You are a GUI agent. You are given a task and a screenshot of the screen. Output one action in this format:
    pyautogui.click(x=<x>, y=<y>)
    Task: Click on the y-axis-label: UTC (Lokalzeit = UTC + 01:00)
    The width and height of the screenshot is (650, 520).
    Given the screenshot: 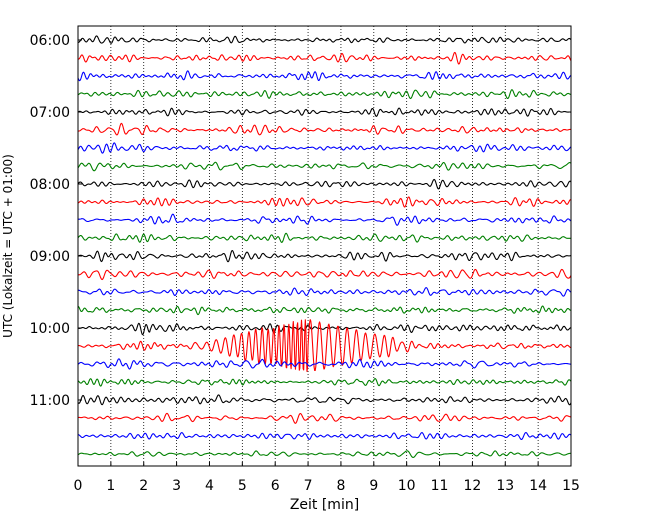 What is the action you would take?
    pyautogui.click(x=8, y=246)
    